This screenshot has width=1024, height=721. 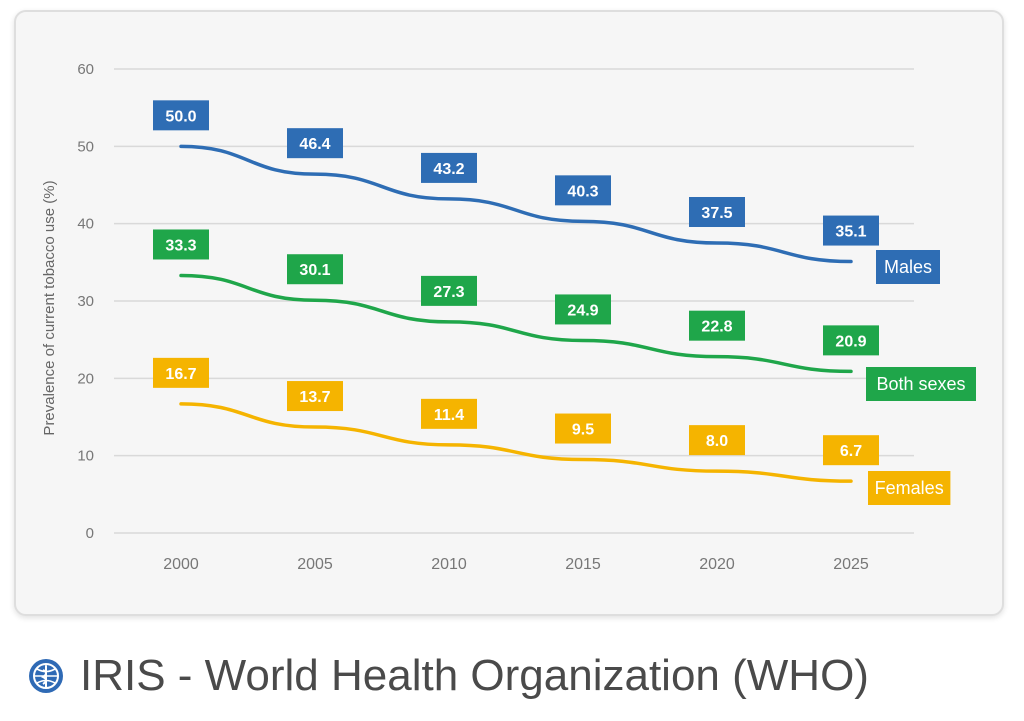 I want to click on data-label-text: 40.3, so click(x=582, y=191).